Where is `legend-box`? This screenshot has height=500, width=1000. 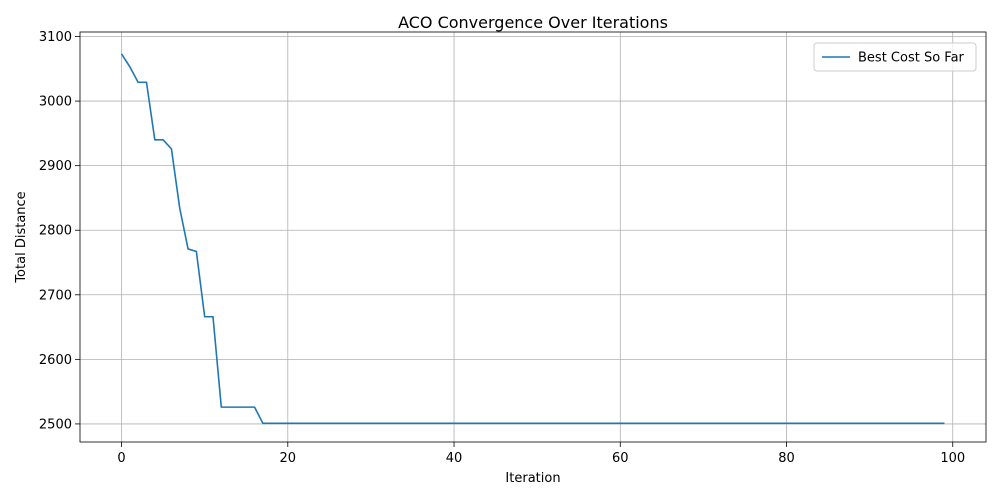
legend-box is located at coordinates (895, 57).